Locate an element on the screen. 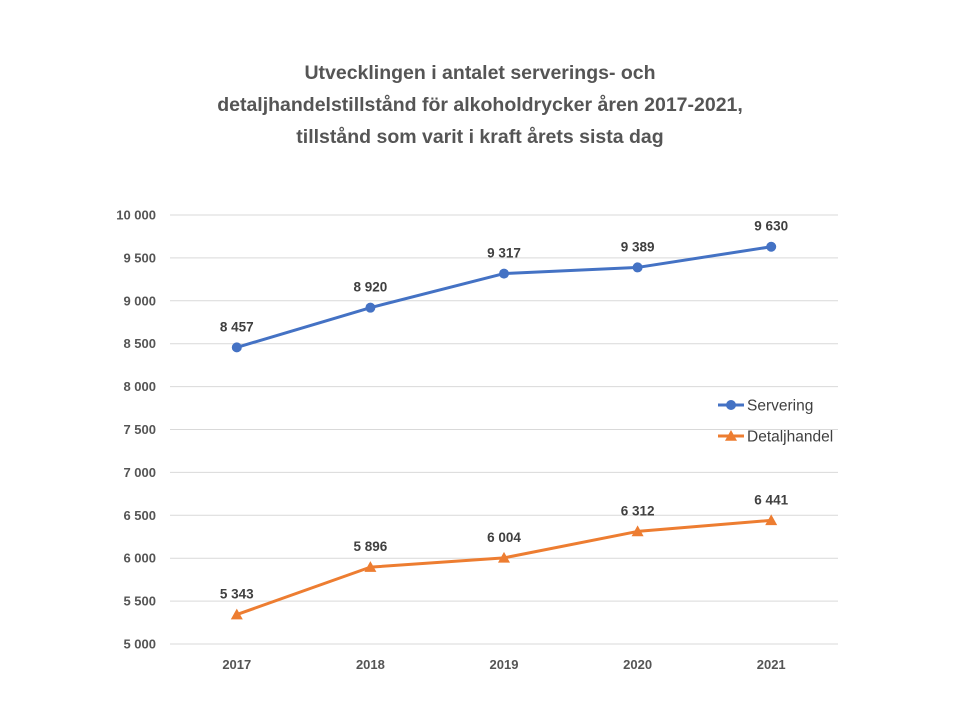  legend-item-servering: Servering is located at coordinates (765, 406).